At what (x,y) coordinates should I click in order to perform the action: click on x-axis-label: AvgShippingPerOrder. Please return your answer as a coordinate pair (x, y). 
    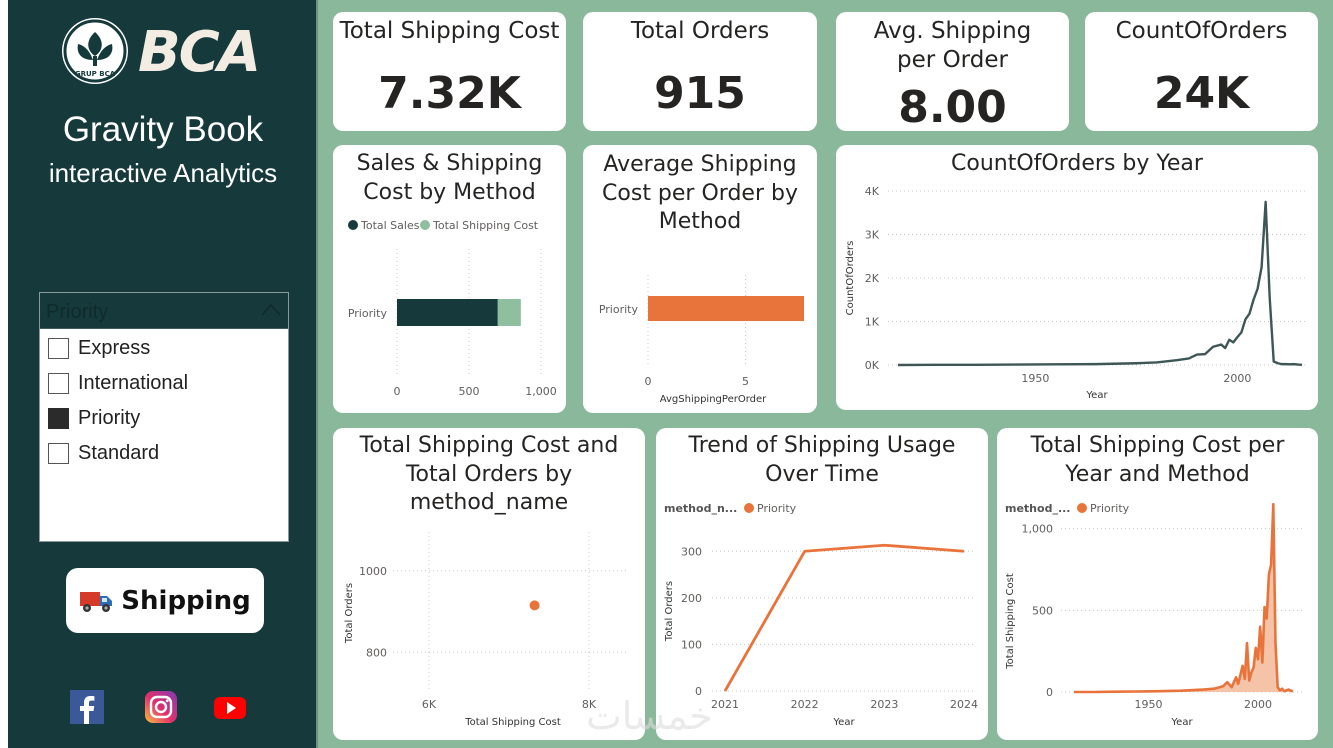
    Looking at the image, I should click on (713, 399).